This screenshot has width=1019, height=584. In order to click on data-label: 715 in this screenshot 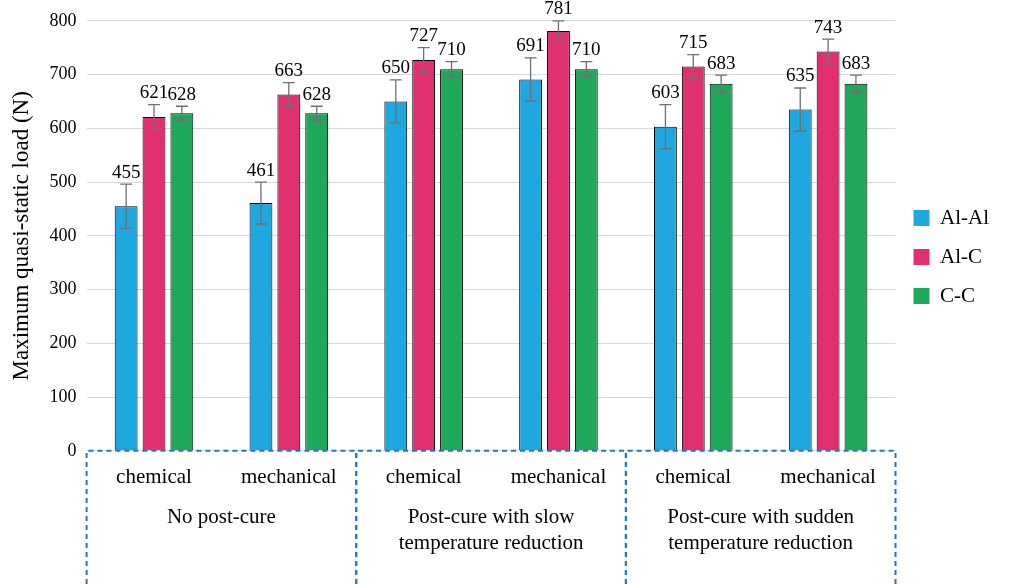, I will do `click(693, 42)`.